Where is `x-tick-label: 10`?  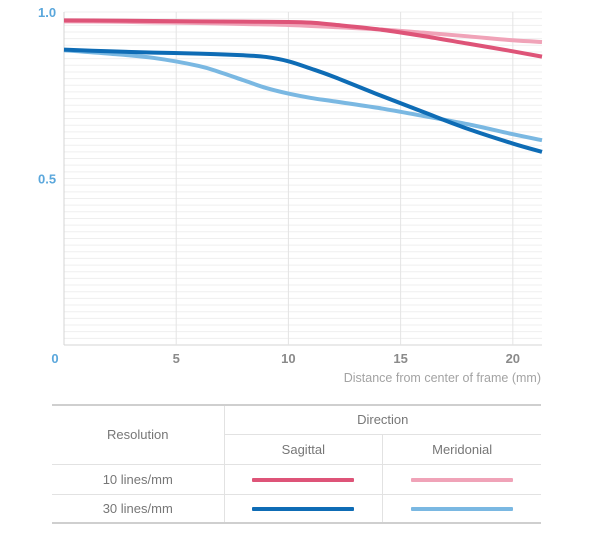
x-tick-label: 10 is located at coordinates (288, 358).